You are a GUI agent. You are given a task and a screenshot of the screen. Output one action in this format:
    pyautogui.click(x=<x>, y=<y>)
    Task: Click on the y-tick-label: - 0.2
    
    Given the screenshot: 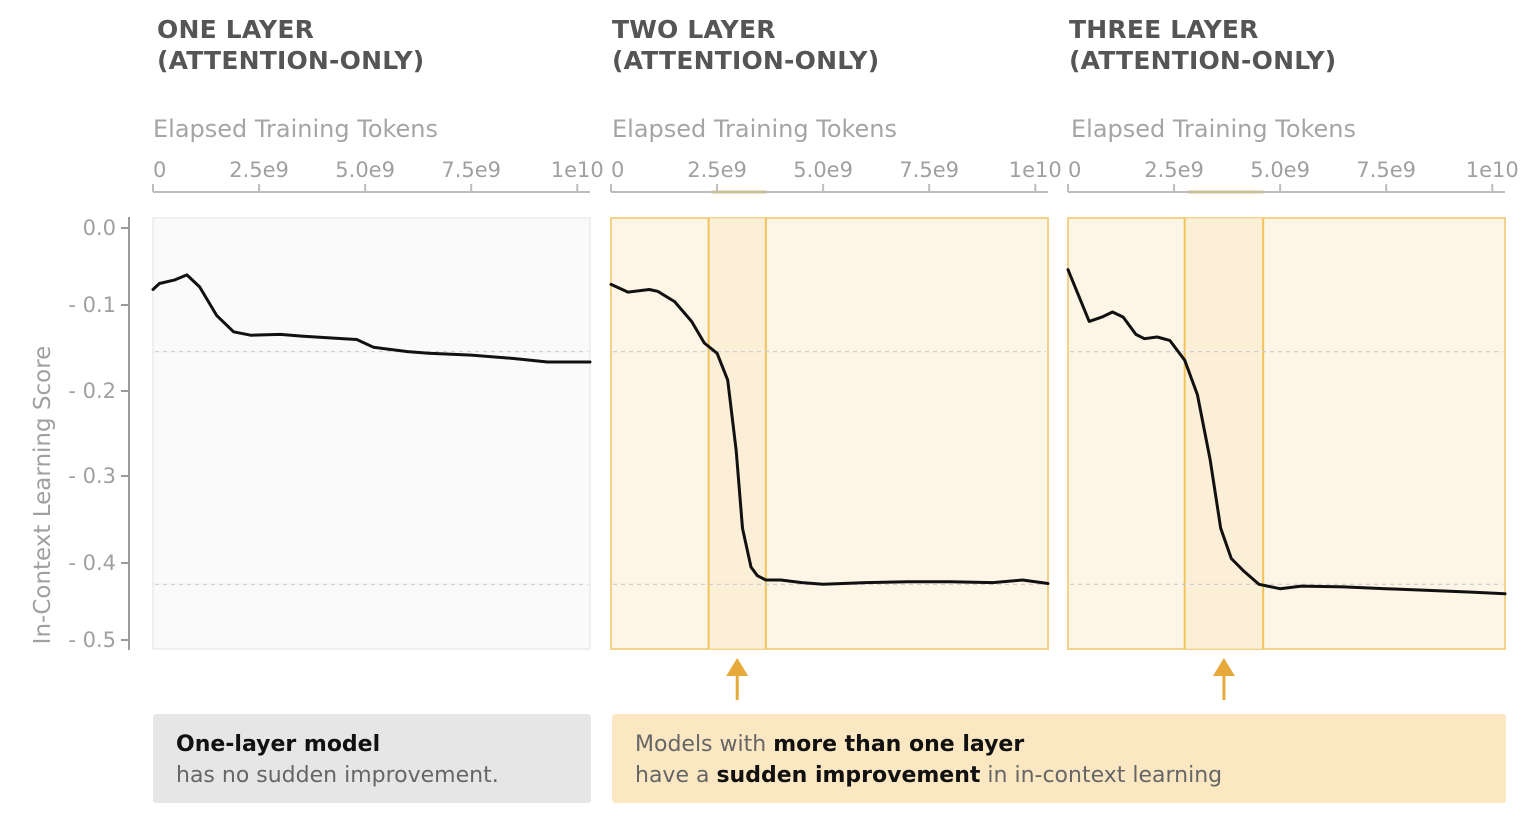 What is the action you would take?
    pyautogui.click(x=92, y=391)
    